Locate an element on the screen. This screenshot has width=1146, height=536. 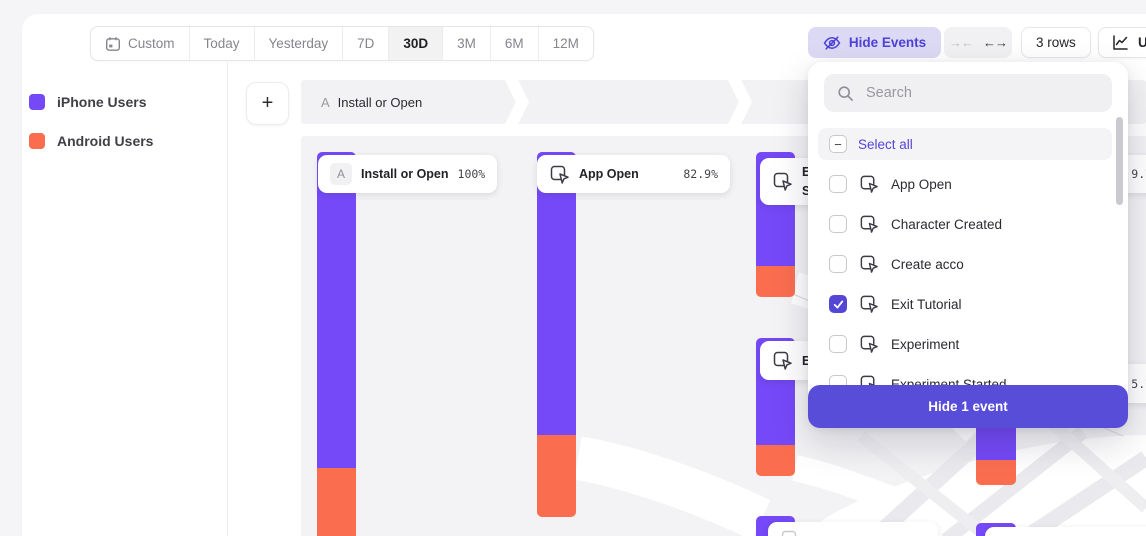
step-letter: A is located at coordinates (325, 102).